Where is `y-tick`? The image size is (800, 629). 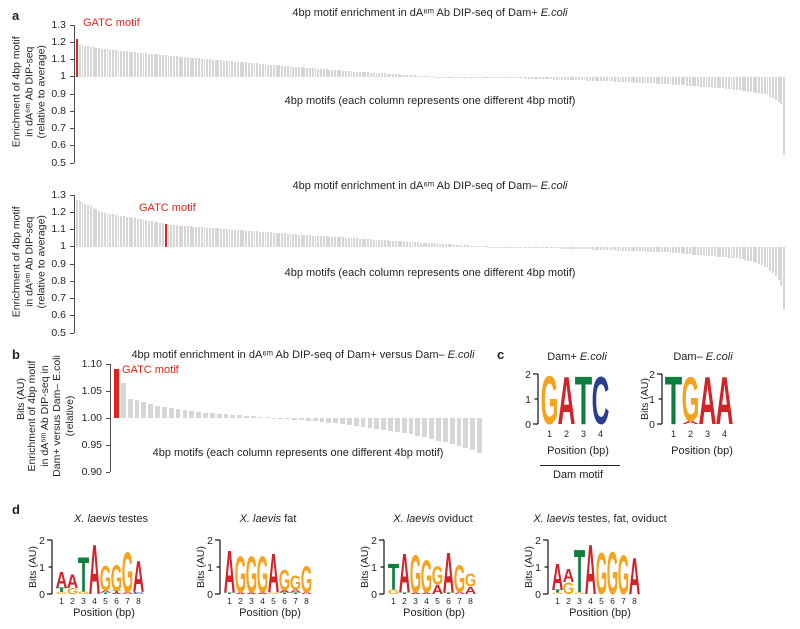 y-tick is located at coordinates (72, 316).